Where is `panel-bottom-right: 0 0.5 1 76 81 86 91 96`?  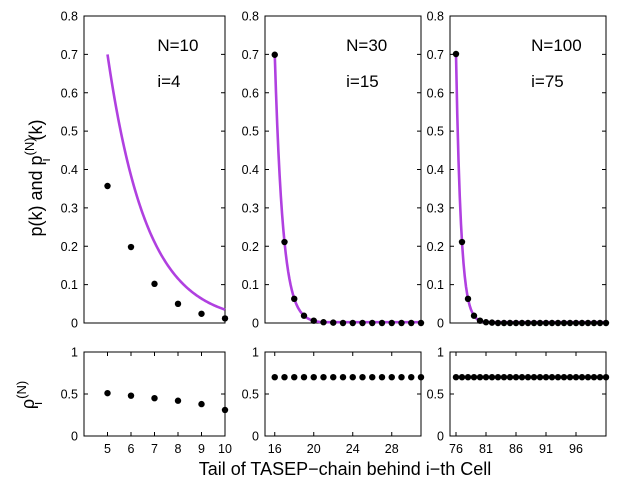 panel-bottom-right: 0 0.5 1 76 81 86 91 96 is located at coordinates (518, 401).